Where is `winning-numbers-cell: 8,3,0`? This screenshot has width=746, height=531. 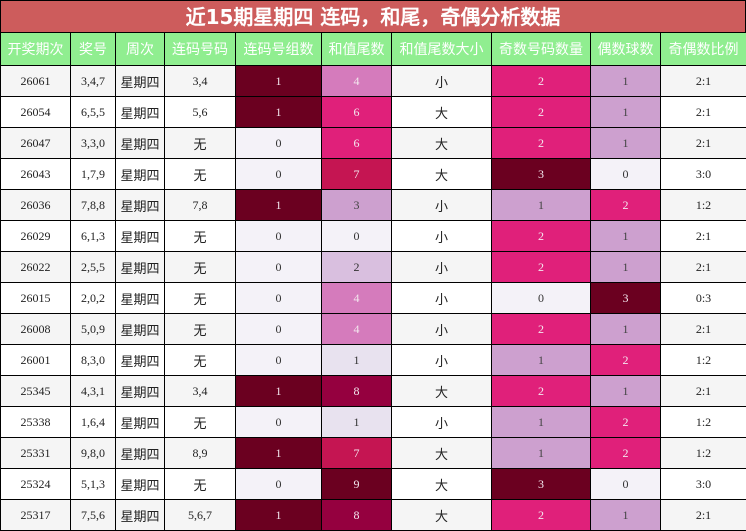 winning-numbers-cell: 8,3,0 is located at coordinates (93, 360).